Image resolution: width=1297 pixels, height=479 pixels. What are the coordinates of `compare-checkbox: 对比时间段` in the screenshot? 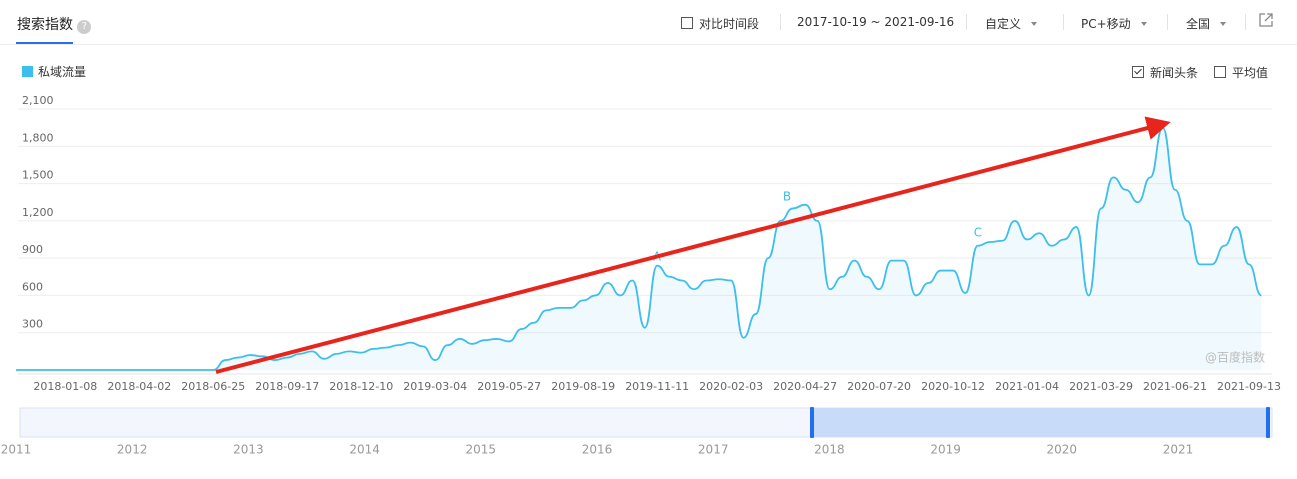 It's located at (720, 23).